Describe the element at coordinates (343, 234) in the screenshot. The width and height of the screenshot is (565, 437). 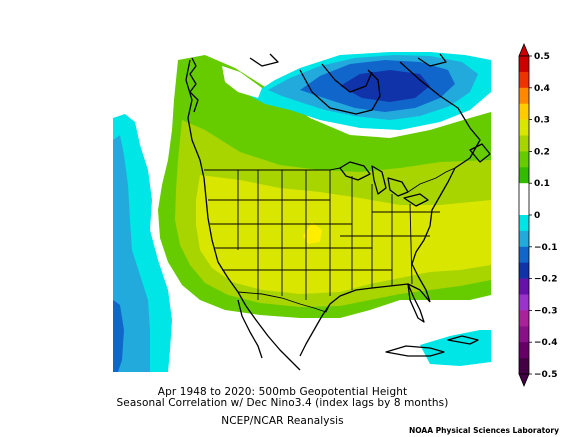
I see `contour-pos-0.2` at that location.